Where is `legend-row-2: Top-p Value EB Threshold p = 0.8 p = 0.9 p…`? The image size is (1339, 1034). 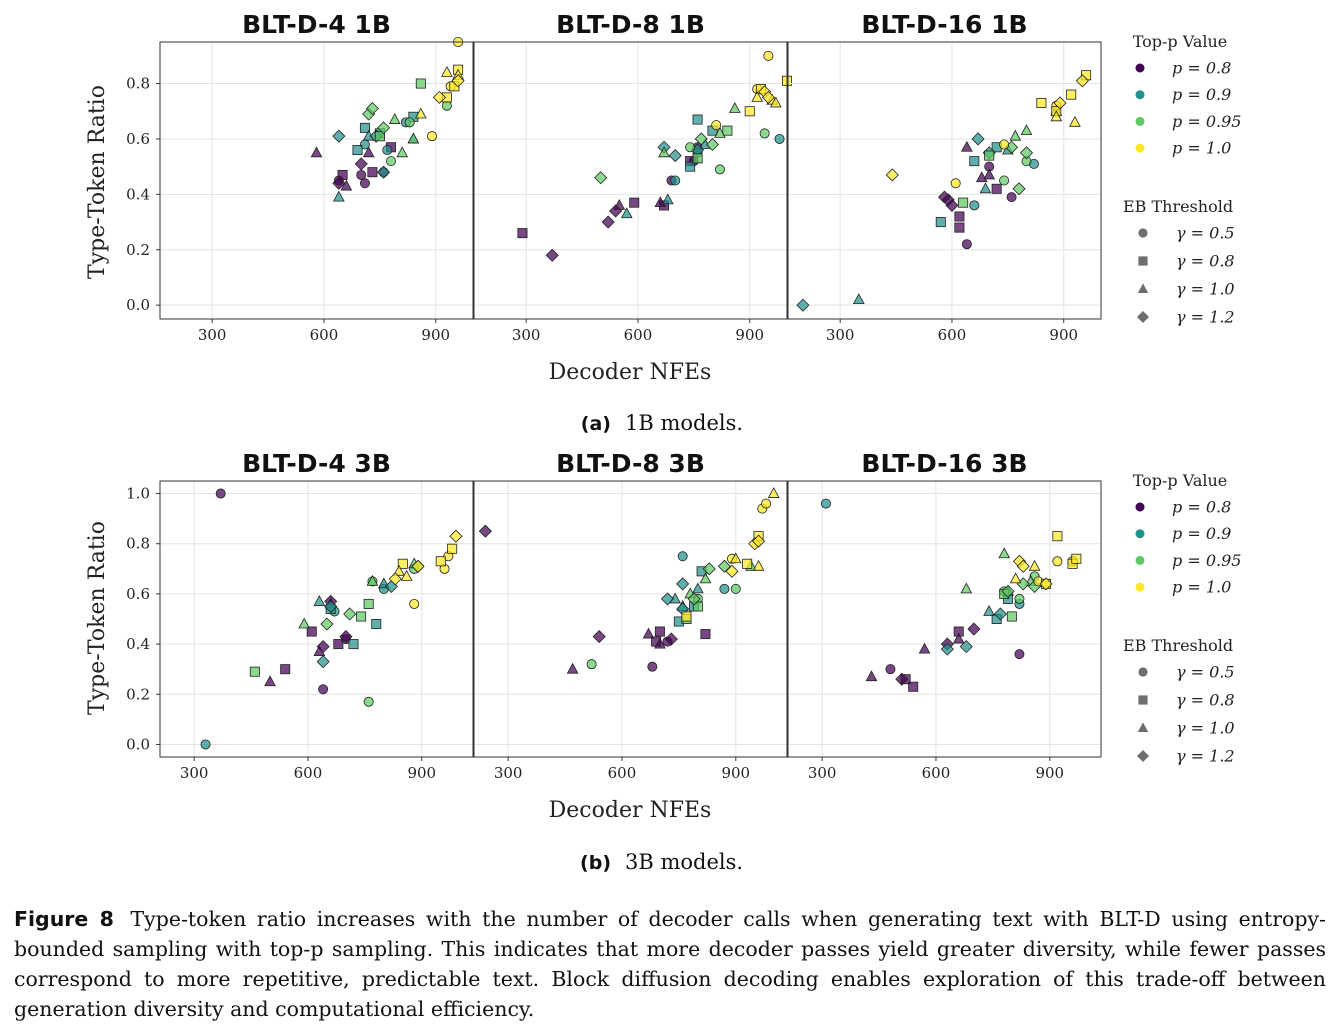
legend-row-2: Top-p Value EB Threshold p = 0.8 p = 0.9 p… is located at coordinates (1182, 618).